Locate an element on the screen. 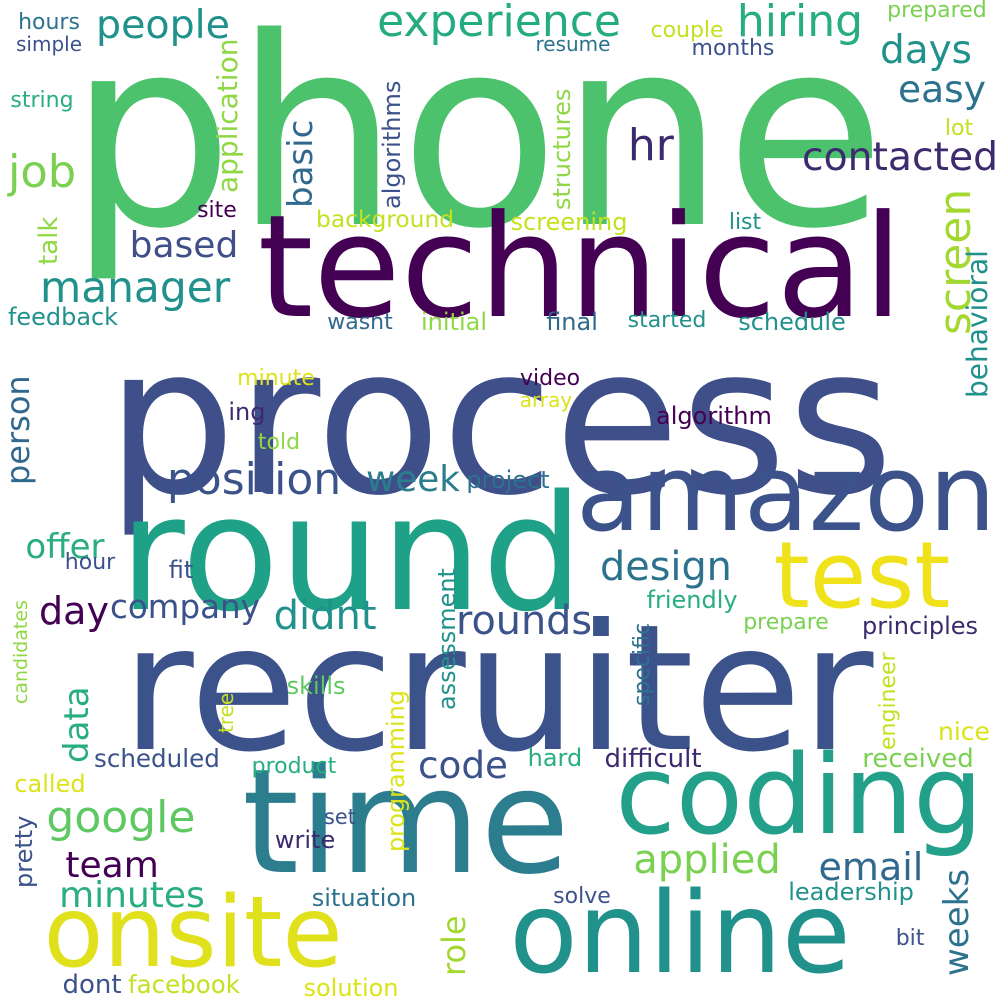 This screenshot has width=1000, height=1000. word: algorithms is located at coordinates (392, 145).